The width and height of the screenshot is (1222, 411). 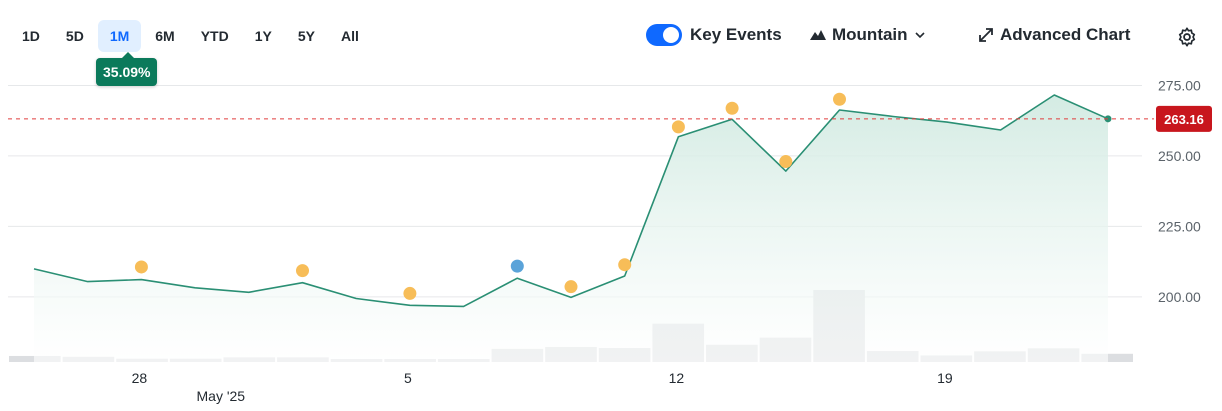 What do you see at coordinates (1179, 297) in the screenshot?
I see `y-tick-label: 200.00` at bounding box center [1179, 297].